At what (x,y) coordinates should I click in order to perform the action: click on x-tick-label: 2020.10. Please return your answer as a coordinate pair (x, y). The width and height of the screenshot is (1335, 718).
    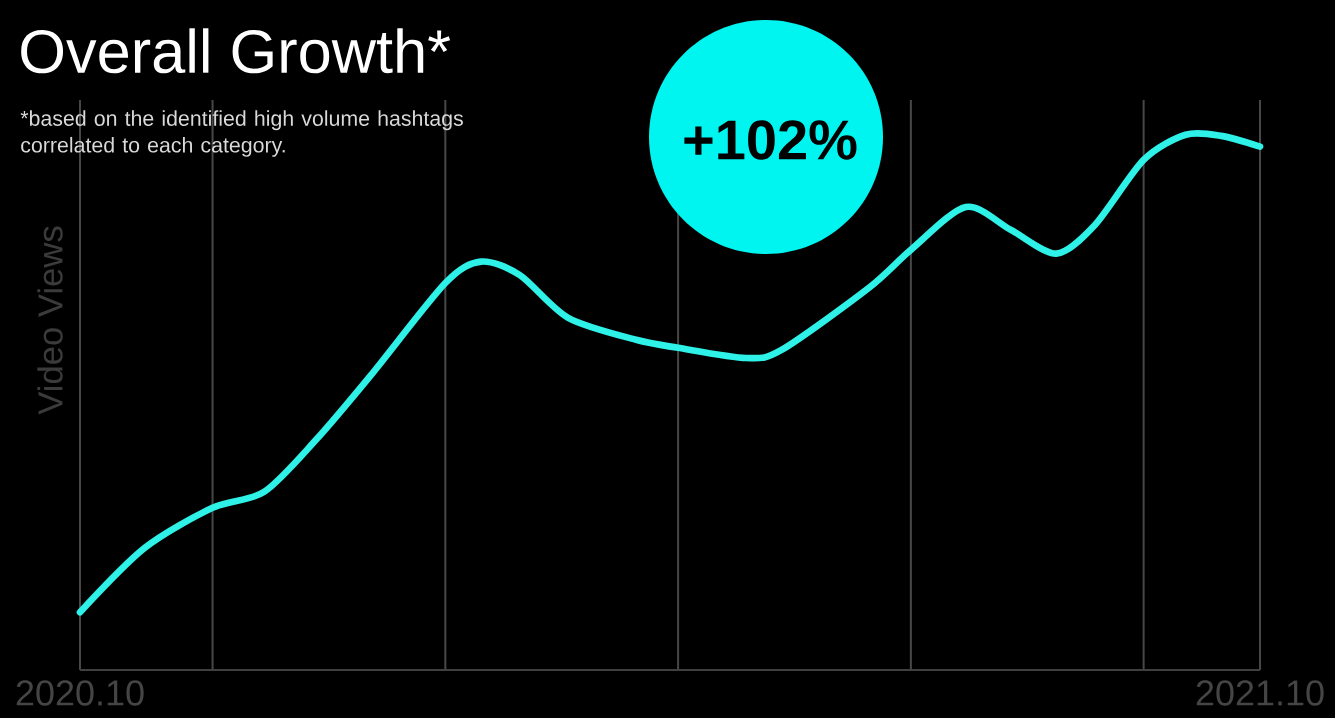
    Looking at the image, I should click on (80, 693).